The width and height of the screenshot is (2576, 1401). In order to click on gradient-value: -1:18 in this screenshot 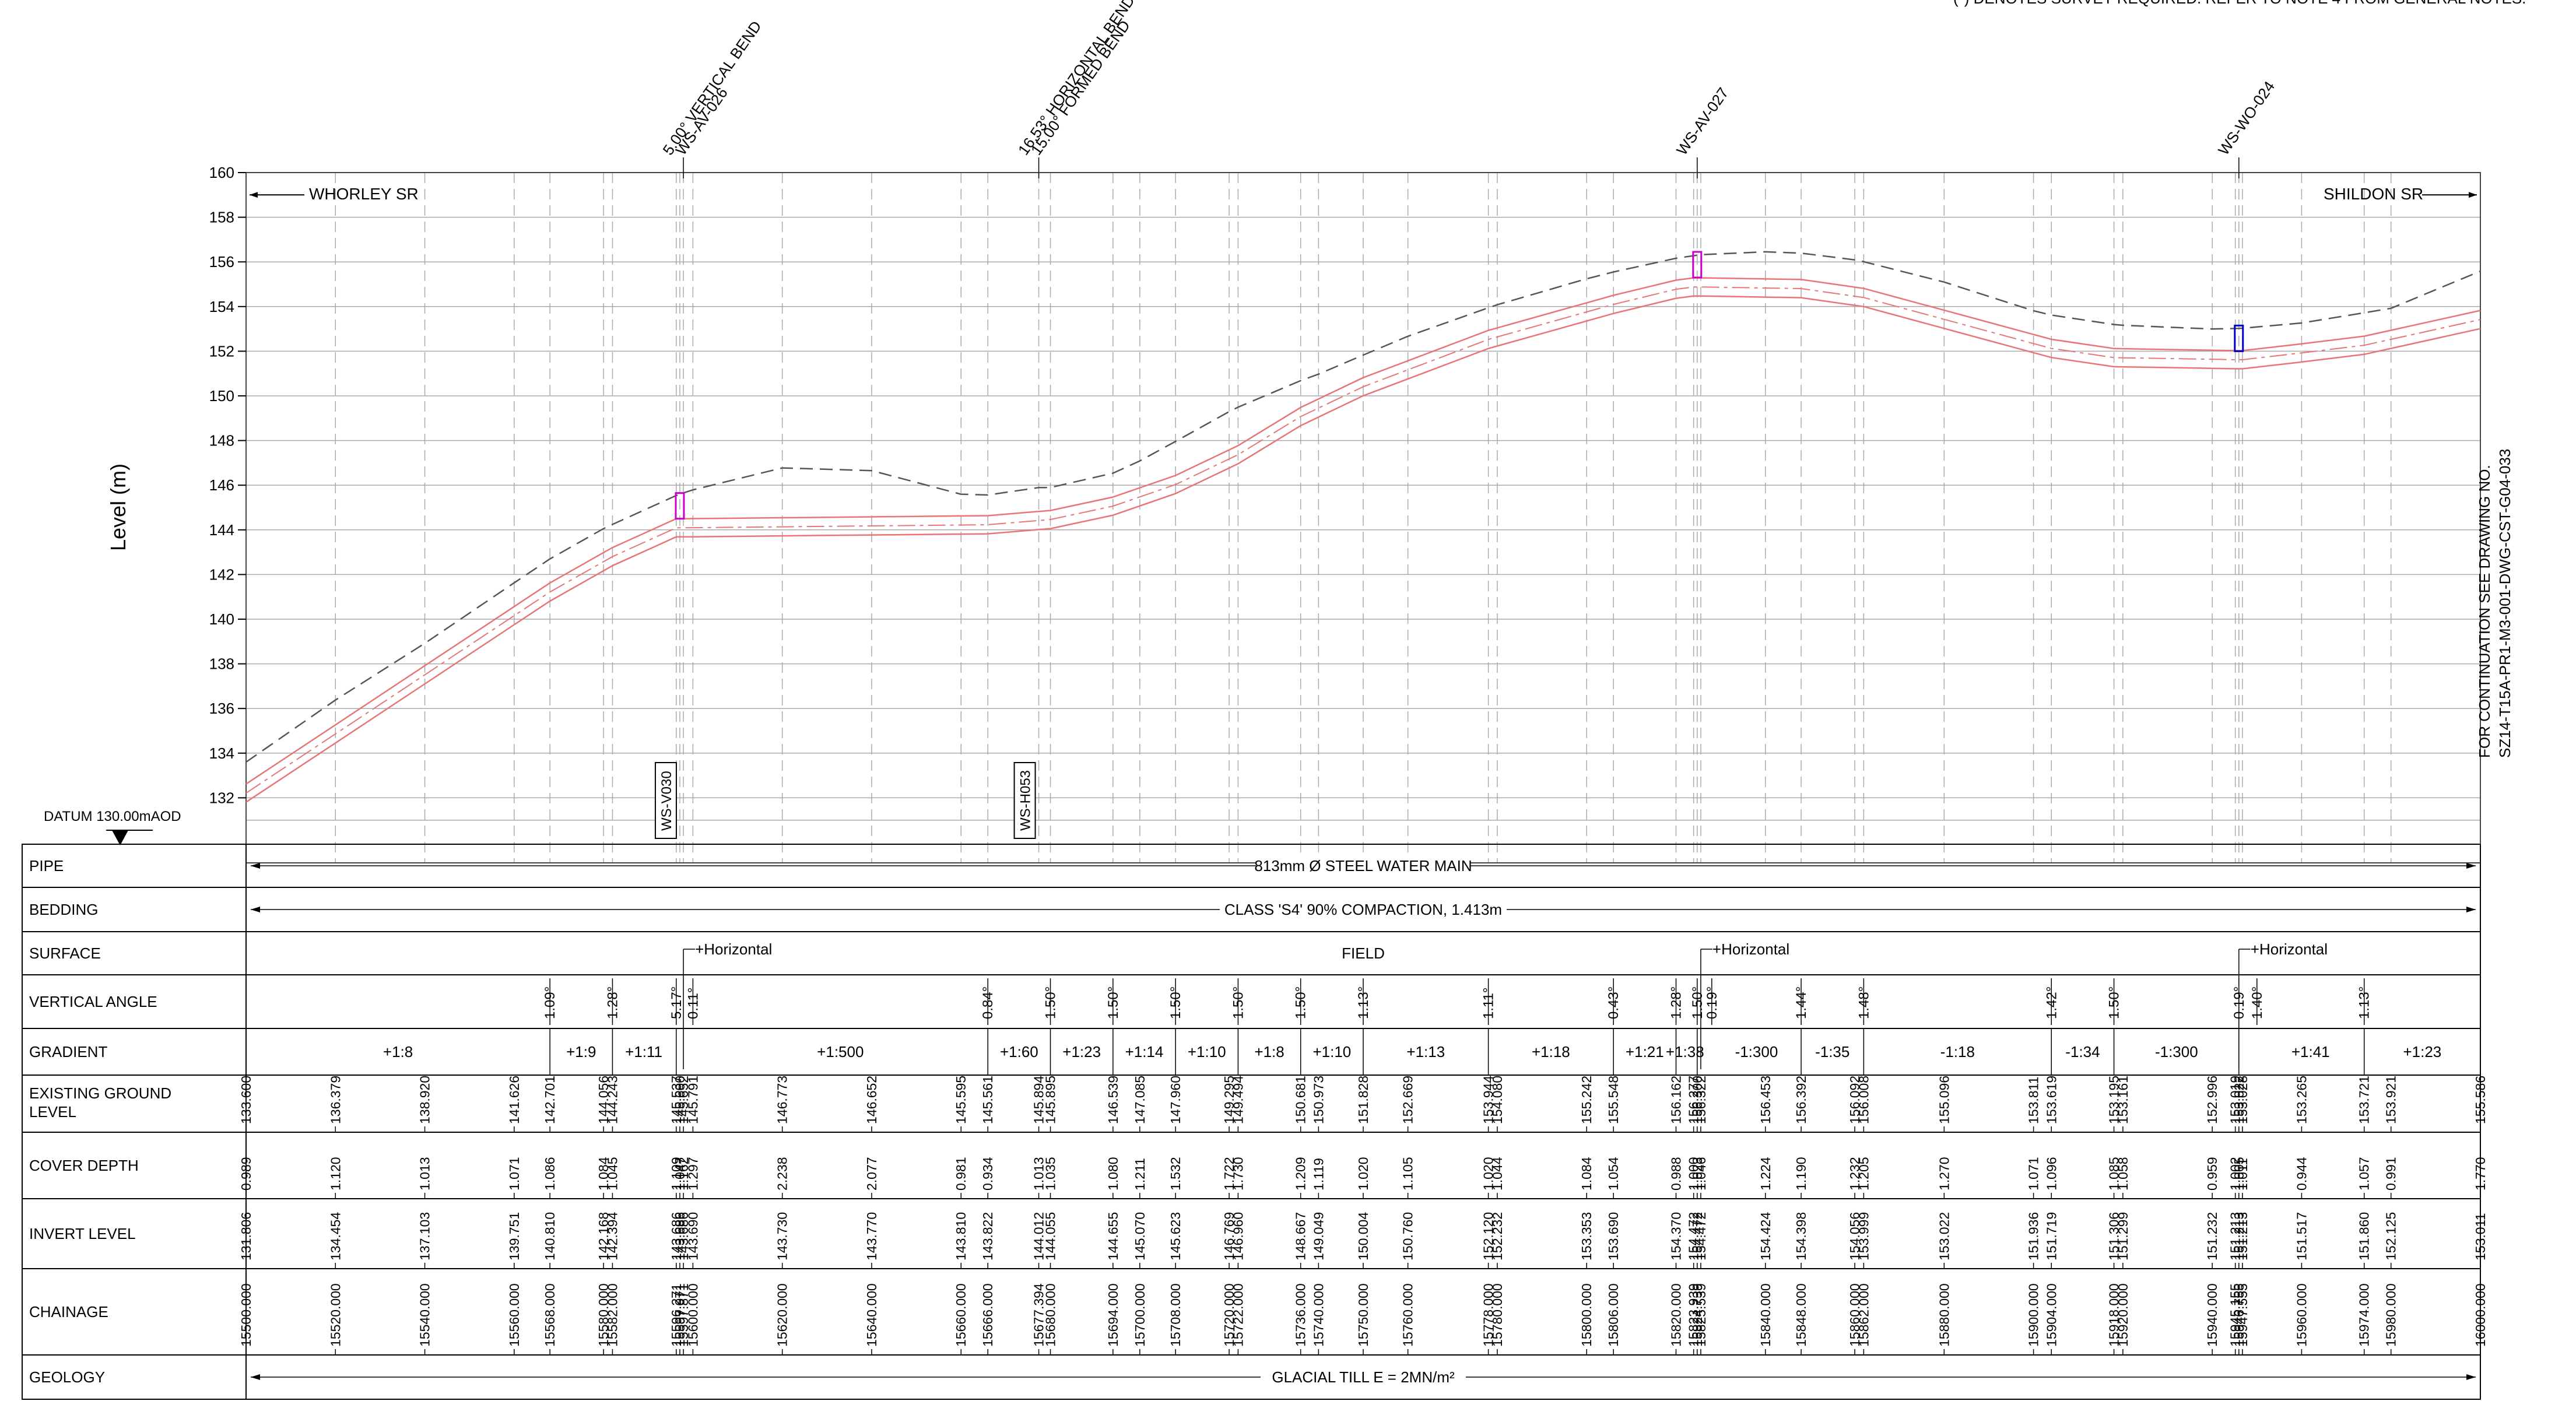, I will do `click(1957, 1052)`.